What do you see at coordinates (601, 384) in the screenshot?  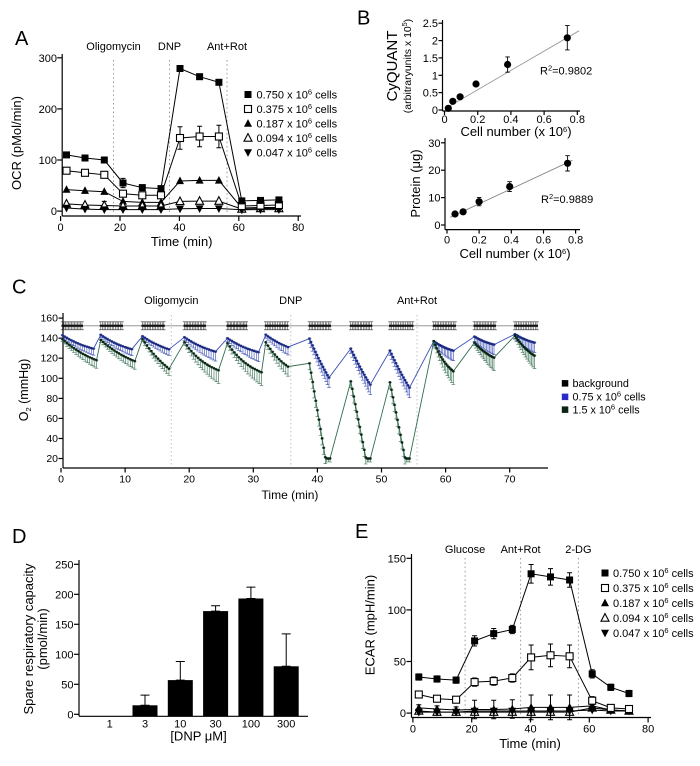 I see `svg-text: background` at bounding box center [601, 384].